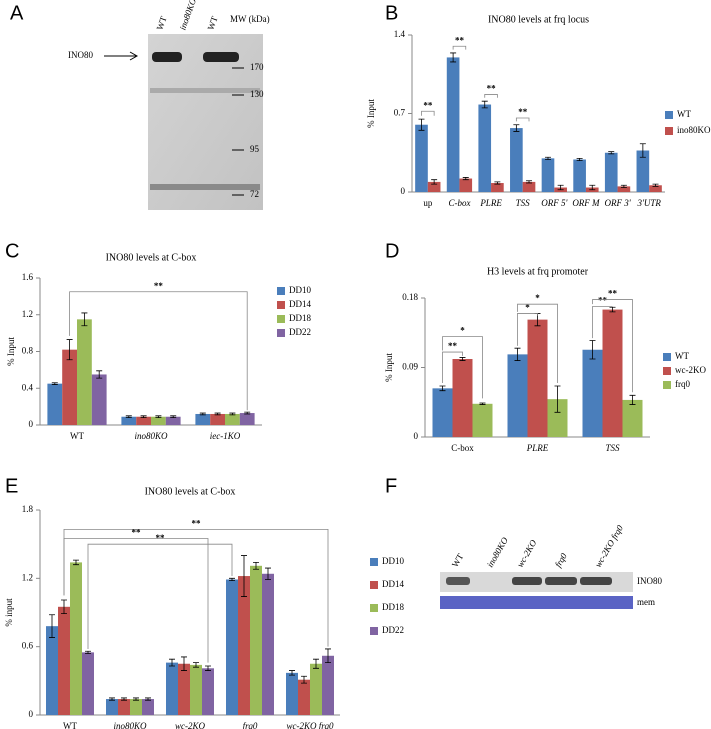 Image resolution: width=711 pixels, height=729 pixels. Describe the element at coordinates (17, 13) in the screenshot. I see `panel-letter: A` at that location.